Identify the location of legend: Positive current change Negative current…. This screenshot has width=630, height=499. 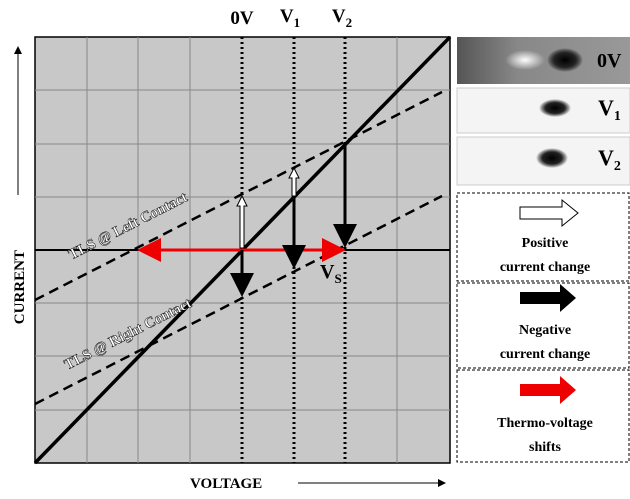
(543, 327).